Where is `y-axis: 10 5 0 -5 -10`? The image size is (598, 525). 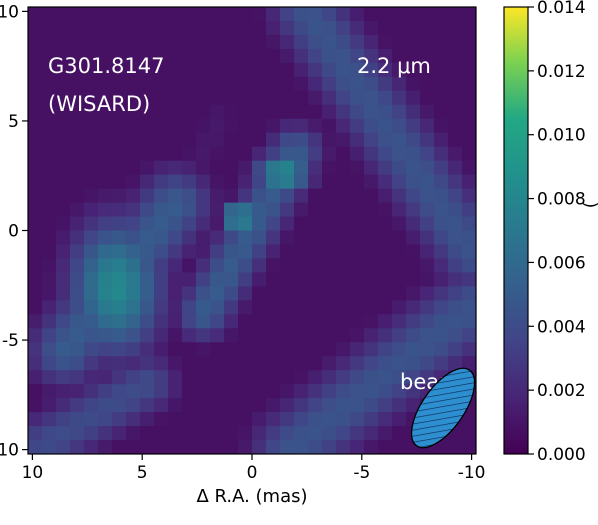
y-axis: 10 5 0 -5 -10 is located at coordinates (14, 231).